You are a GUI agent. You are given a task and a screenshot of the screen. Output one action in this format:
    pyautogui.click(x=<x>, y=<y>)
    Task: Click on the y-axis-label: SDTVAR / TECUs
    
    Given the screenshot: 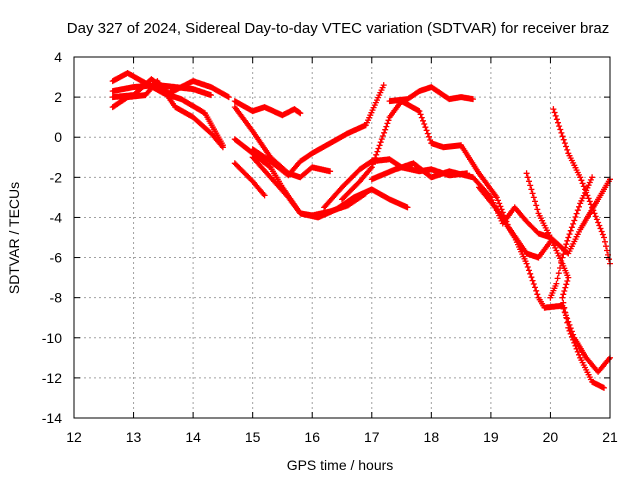 What is the action you would take?
    pyautogui.click(x=14, y=238)
    